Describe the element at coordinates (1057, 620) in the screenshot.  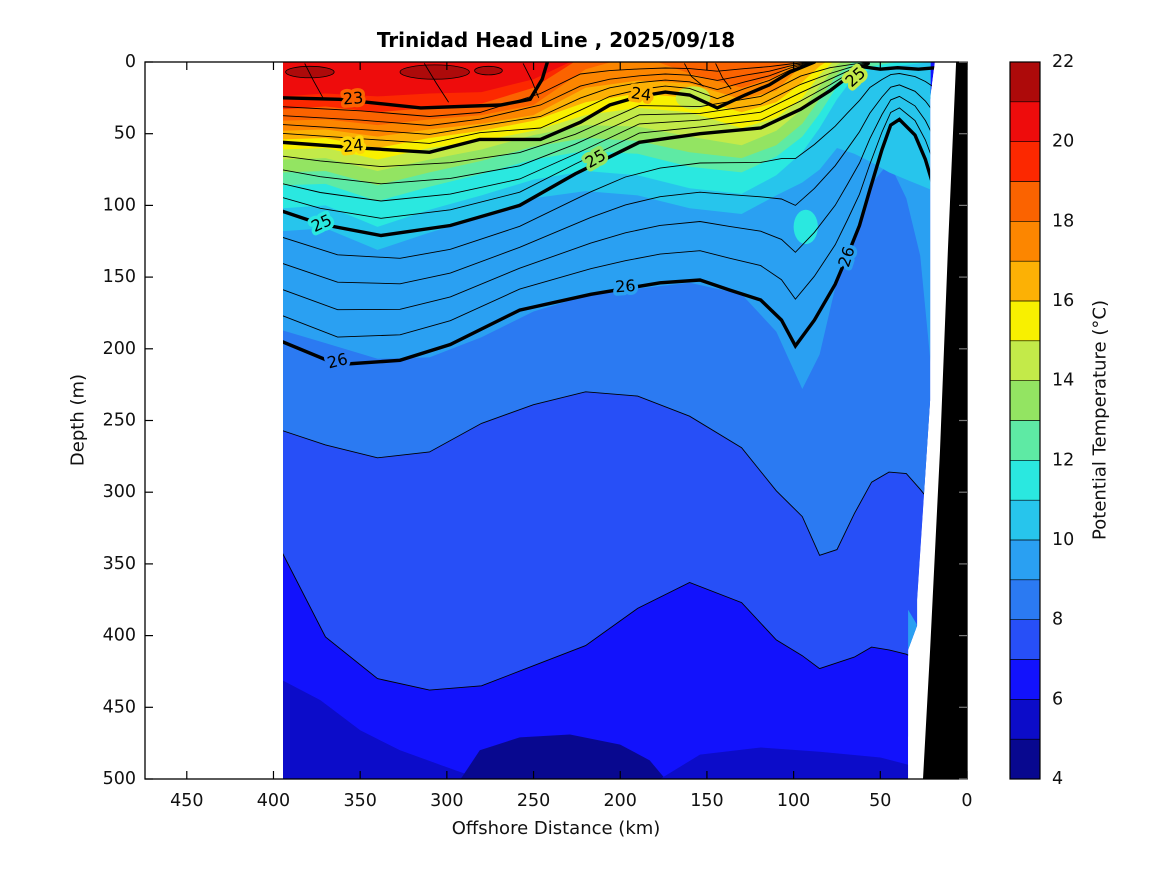
I see `colorbar-tick-label: 8` at that location.